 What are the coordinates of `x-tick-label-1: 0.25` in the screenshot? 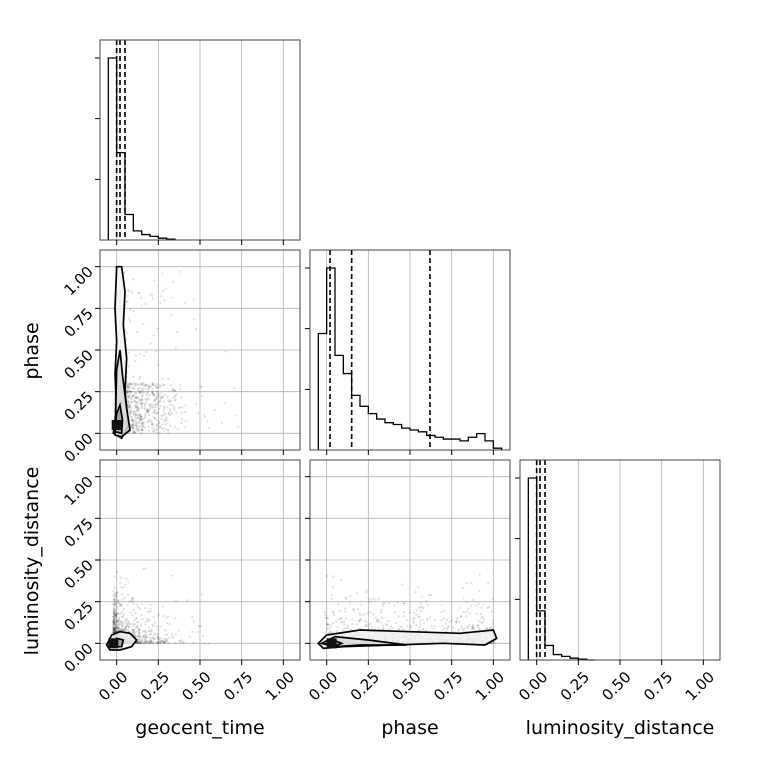 It's located at (575, 686).